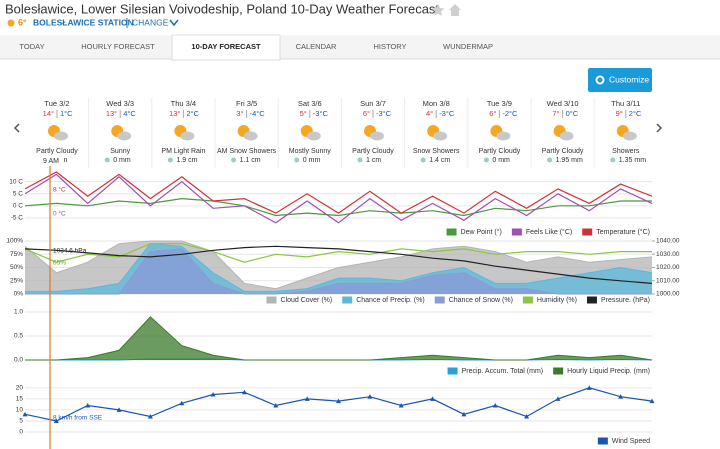 This screenshot has height=449, width=720. What do you see at coordinates (59, 214) in the screenshot?
I see `annotation: 0 °C` at bounding box center [59, 214].